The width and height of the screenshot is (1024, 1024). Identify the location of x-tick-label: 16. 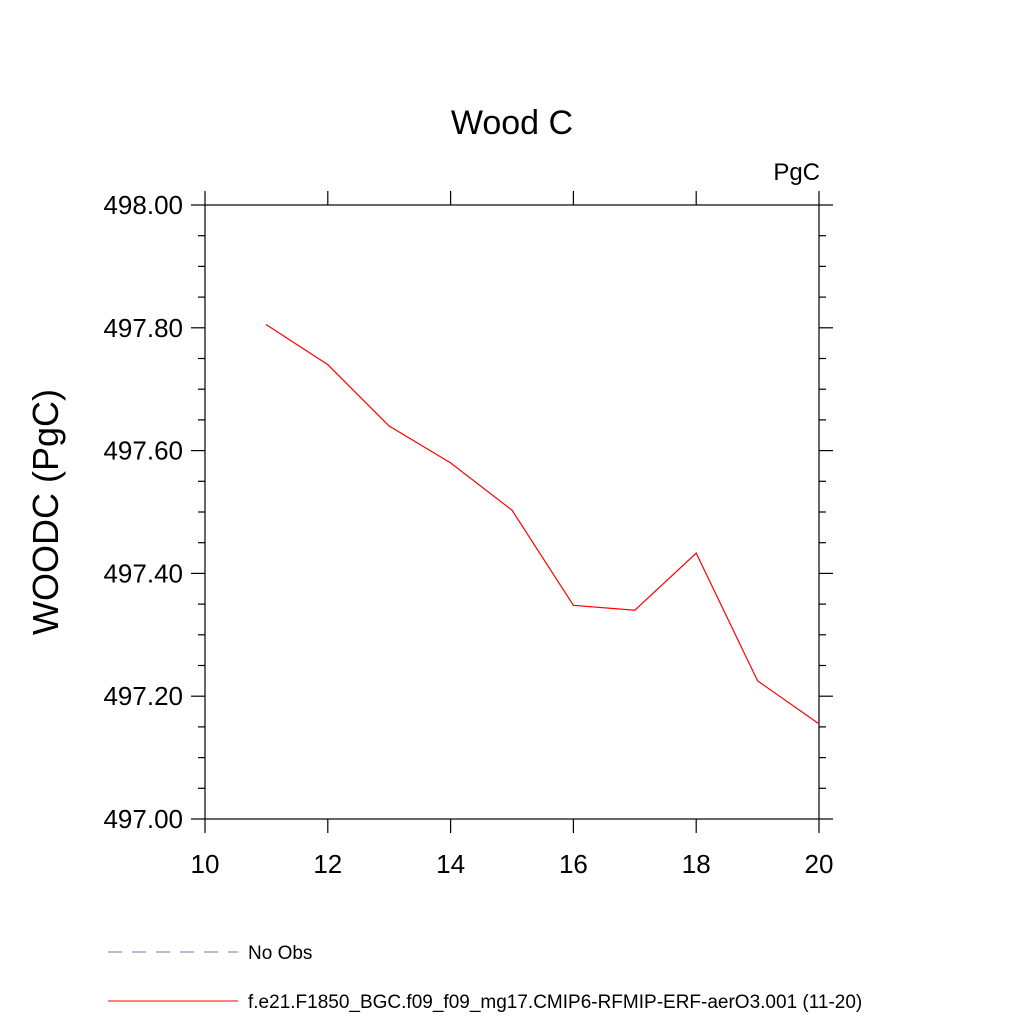
(573, 864).